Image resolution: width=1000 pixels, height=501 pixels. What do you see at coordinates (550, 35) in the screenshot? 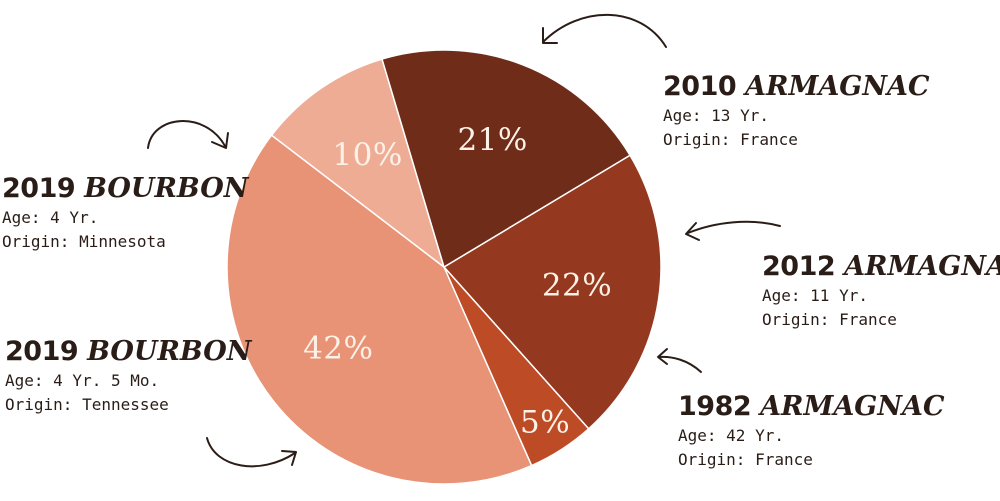
I see `arrow-to-2010-icon-head` at bounding box center [550, 35].